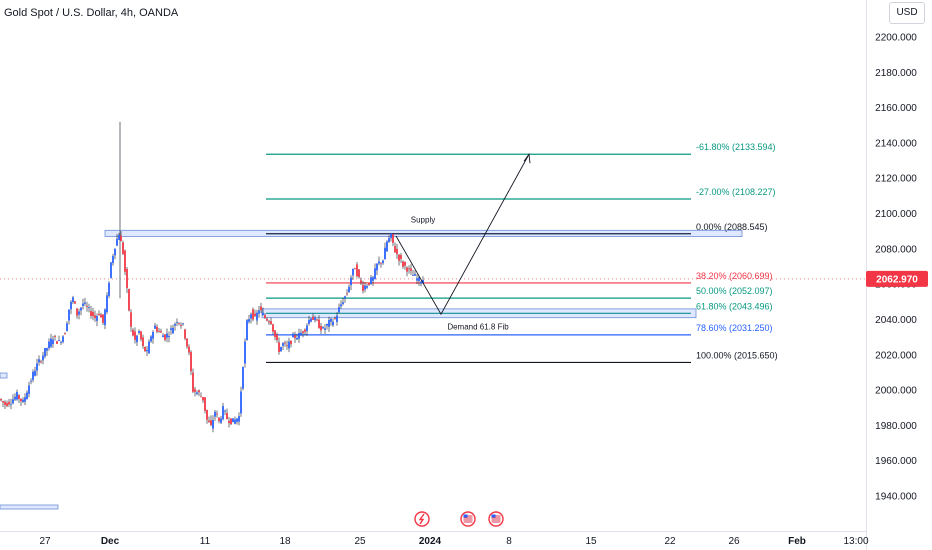 Image resolution: width=932 pixels, height=550 pixels. Describe the element at coordinates (896, 320) in the screenshot. I see `price-tick-label: 2040.000` at that location.